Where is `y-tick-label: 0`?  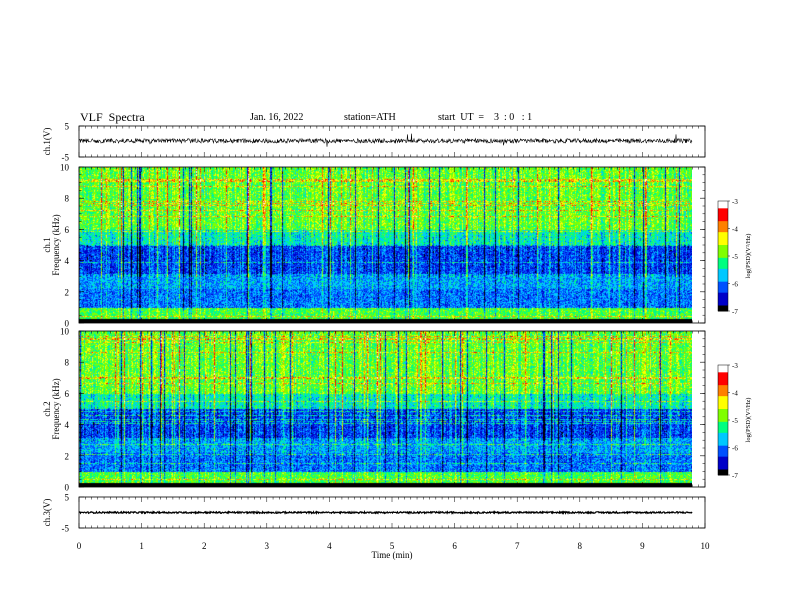 y-tick-label: 0 is located at coordinates (67, 324).